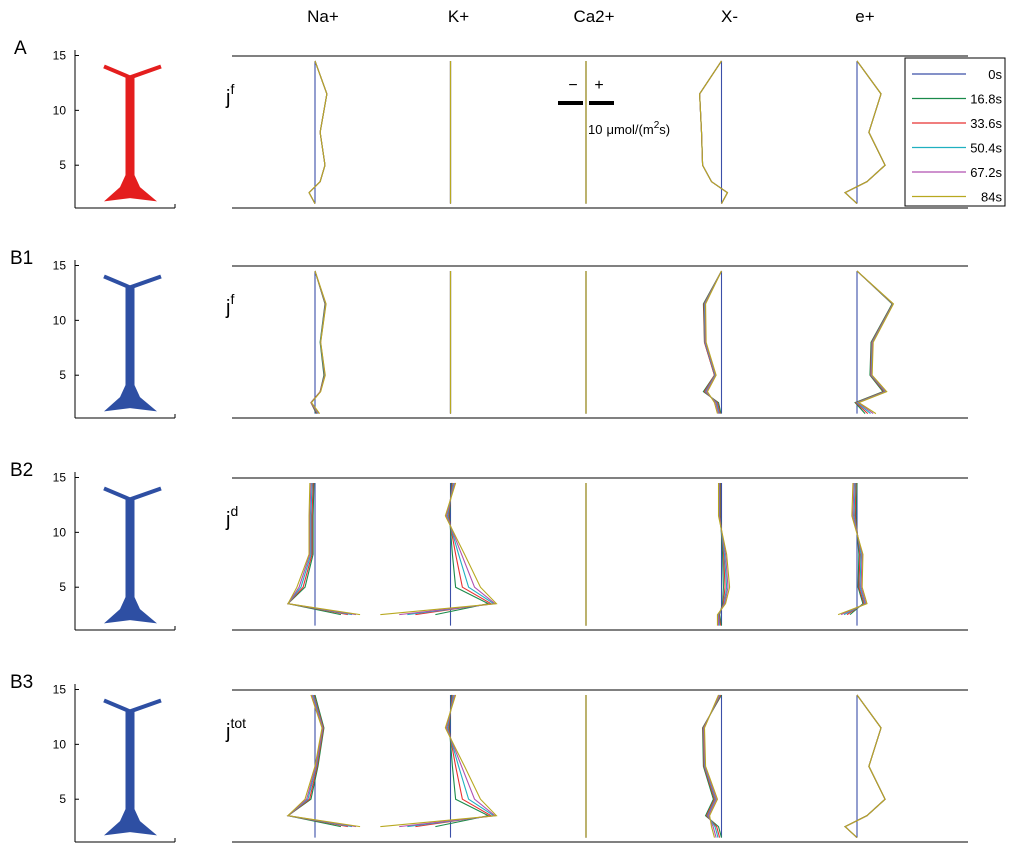 This screenshot has width=1013, height=848. I want to click on legend-label: 67.2s, so click(986, 172).